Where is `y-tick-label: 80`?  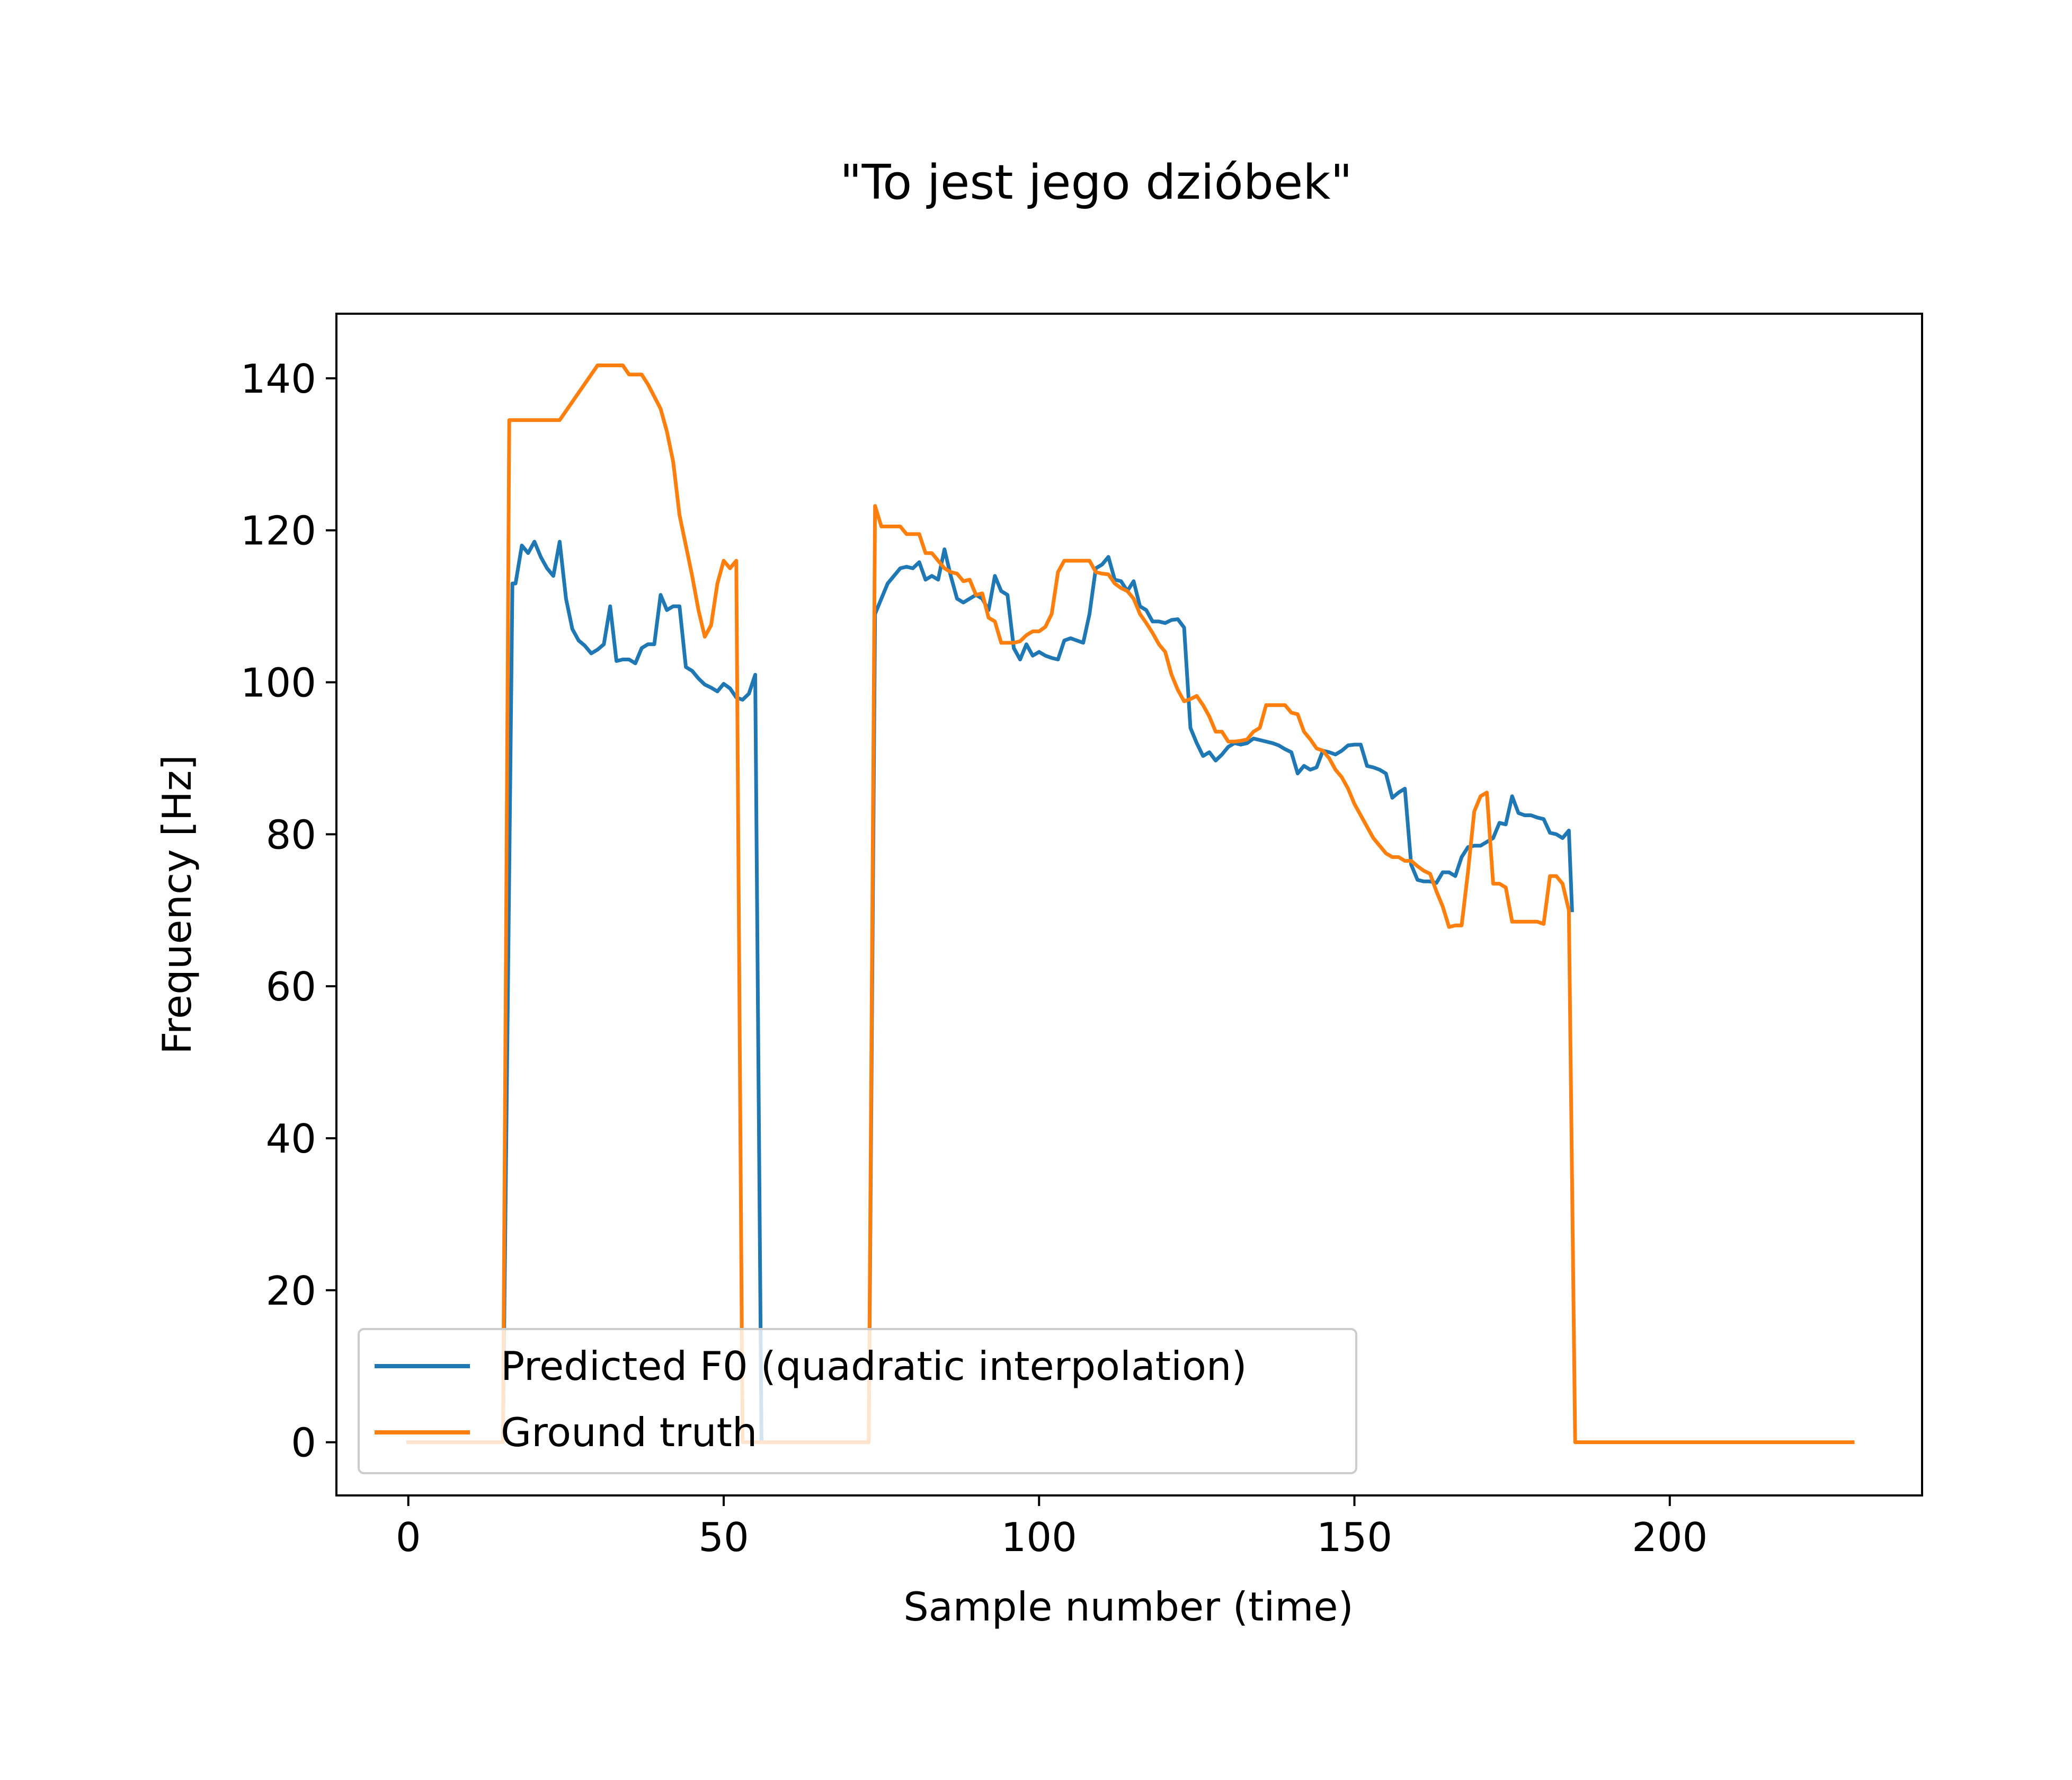 y-tick-label: 80 is located at coordinates (291, 834).